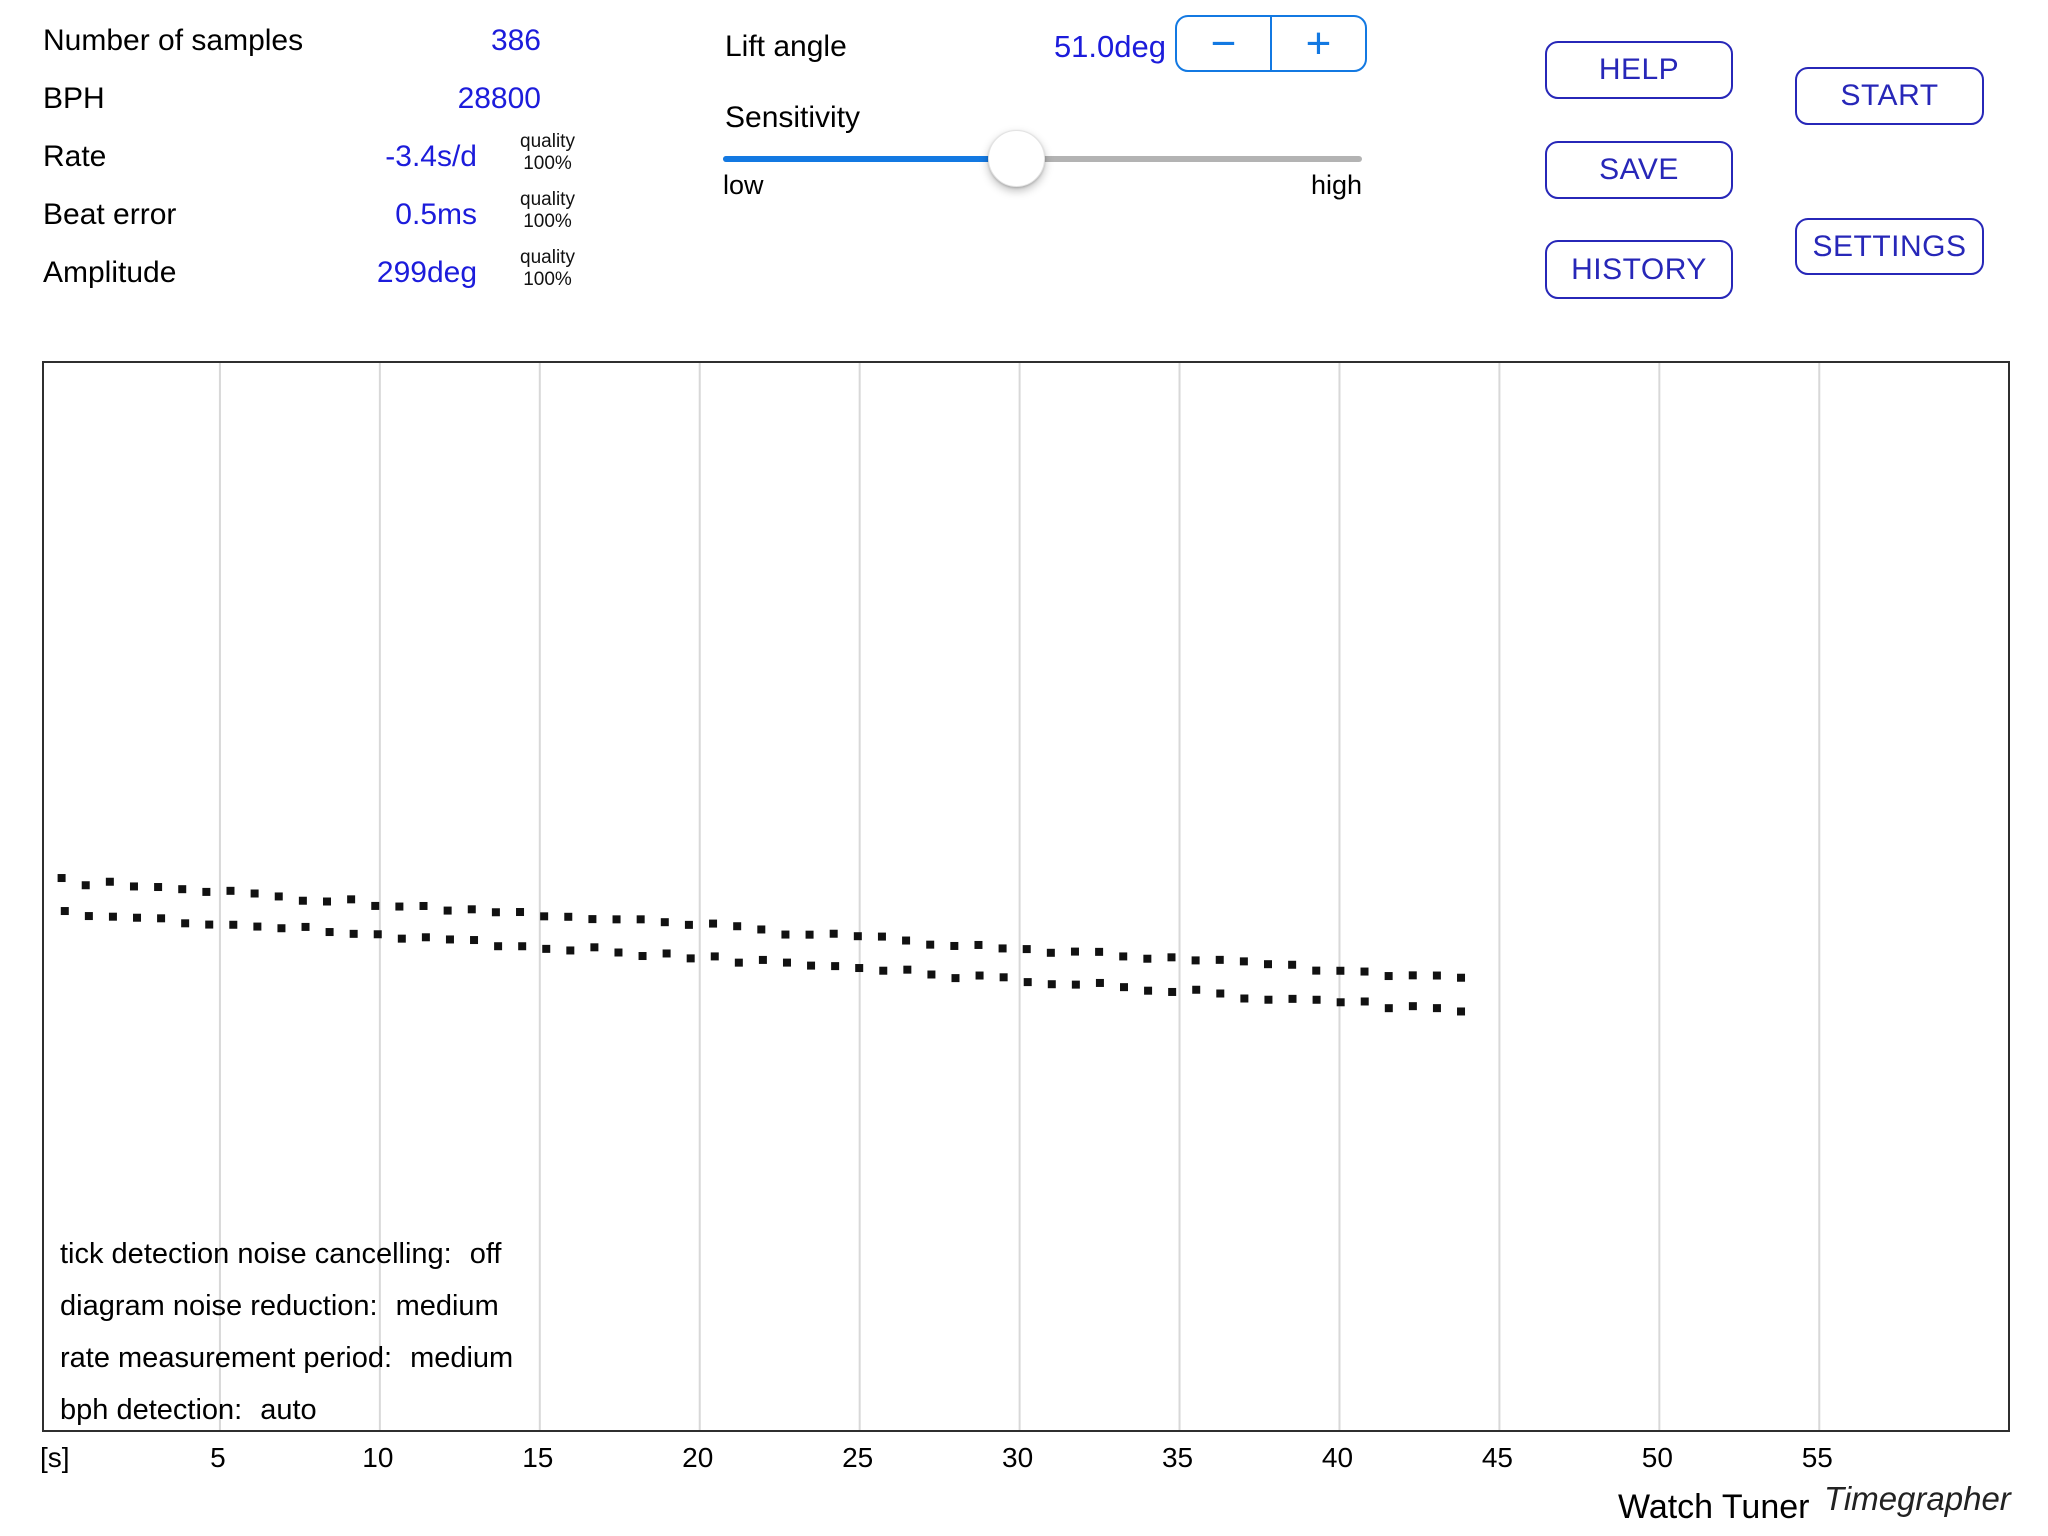 Image resolution: width=2048 pixels, height=1536 pixels. What do you see at coordinates (1639, 269) in the screenshot?
I see `history-button: HISTORY` at bounding box center [1639, 269].